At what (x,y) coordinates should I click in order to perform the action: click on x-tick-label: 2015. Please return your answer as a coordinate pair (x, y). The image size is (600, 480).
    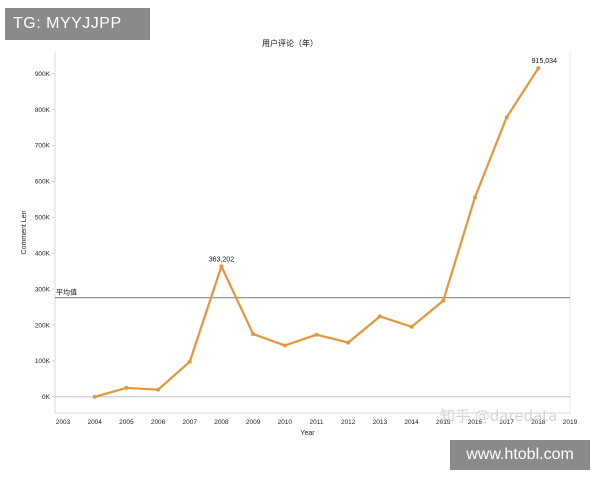
    Looking at the image, I should click on (443, 422).